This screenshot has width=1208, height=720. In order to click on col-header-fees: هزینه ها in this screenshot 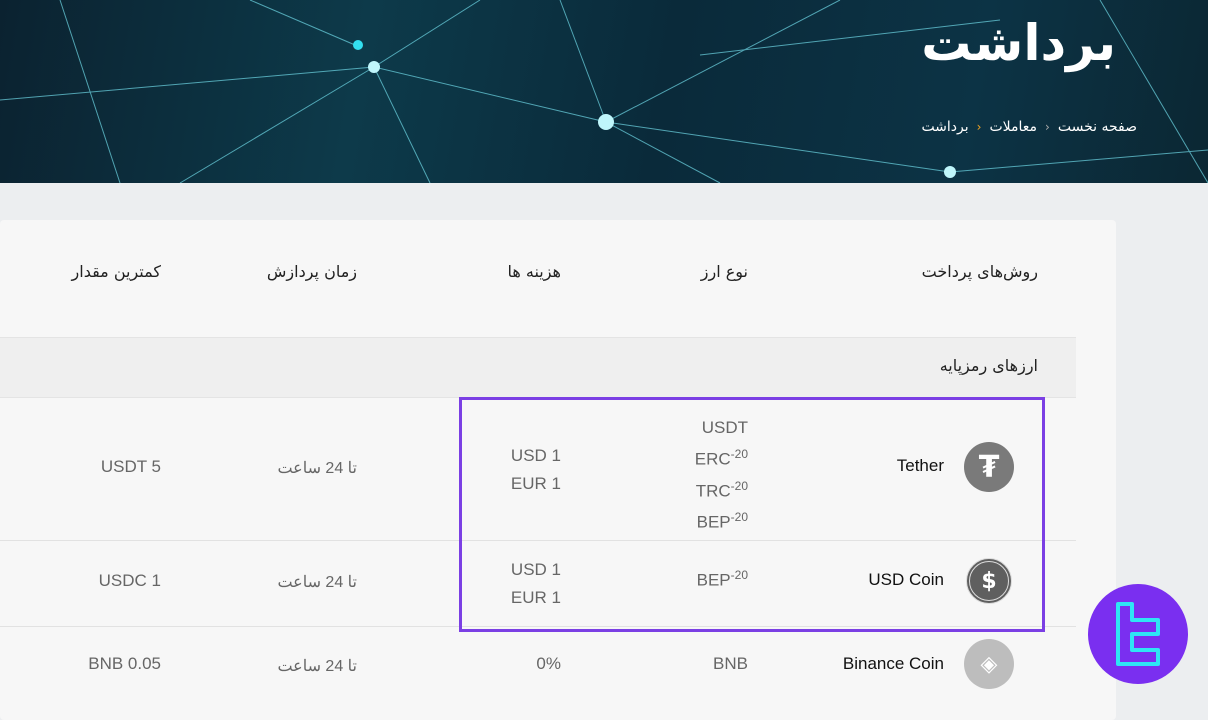, I will do `click(534, 271)`.